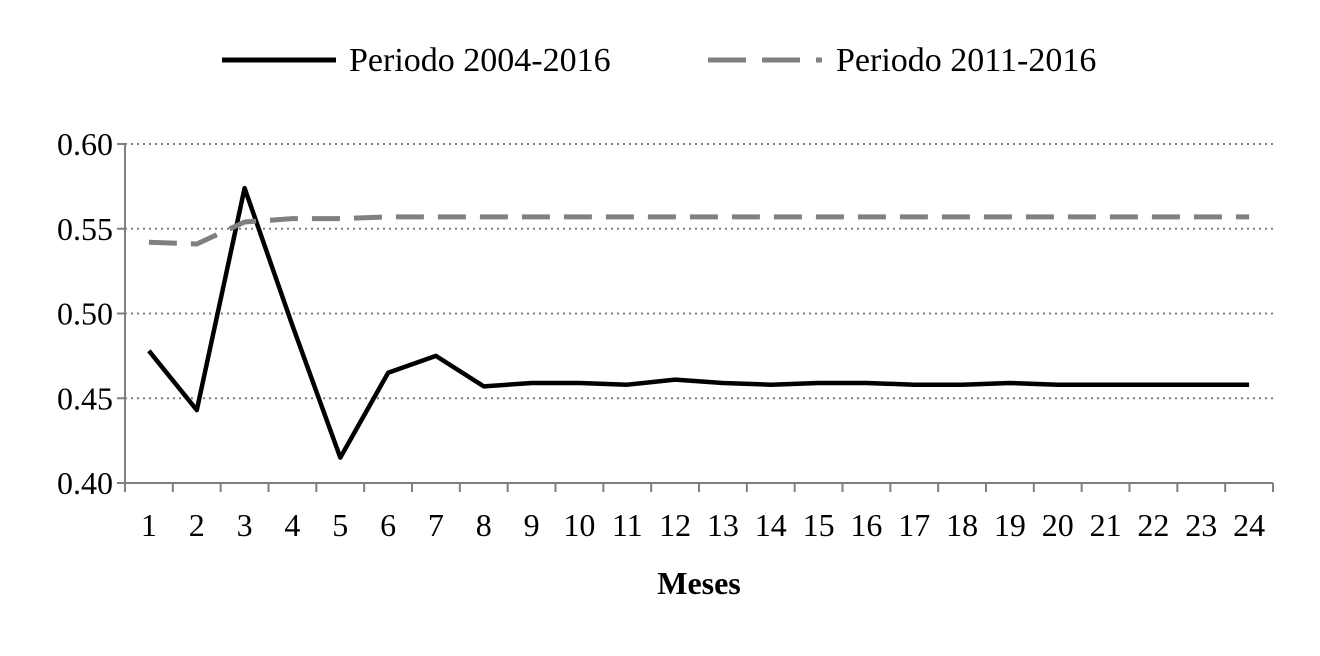  Describe the element at coordinates (480, 60) in the screenshot. I see `legend-label-1: Periodo 2004-2016` at that location.